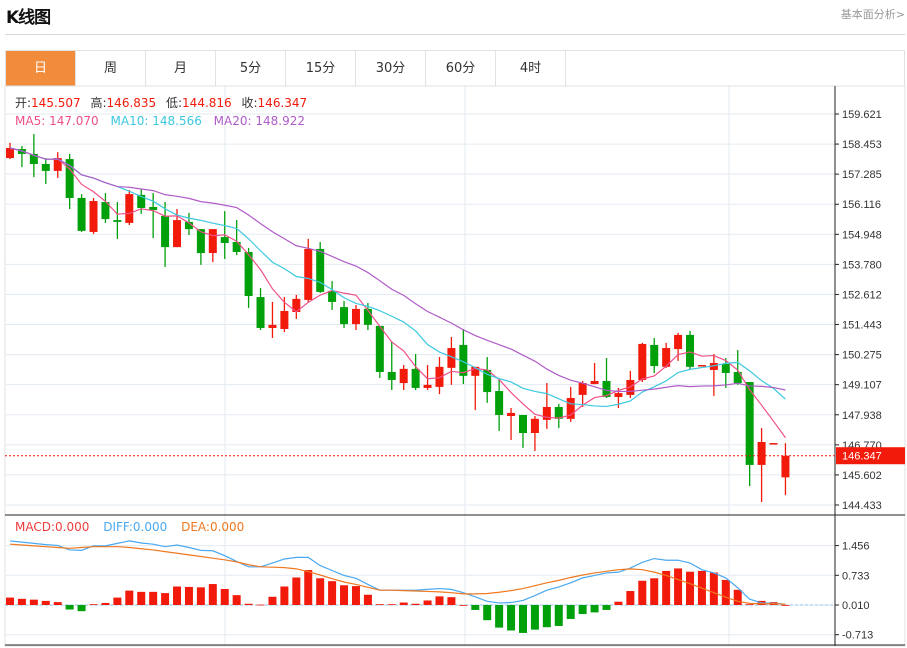  What do you see at coordinates (280, 121) in the screenshot?
I see `ma20-value: 148.922` at bounding box center [280, 121].